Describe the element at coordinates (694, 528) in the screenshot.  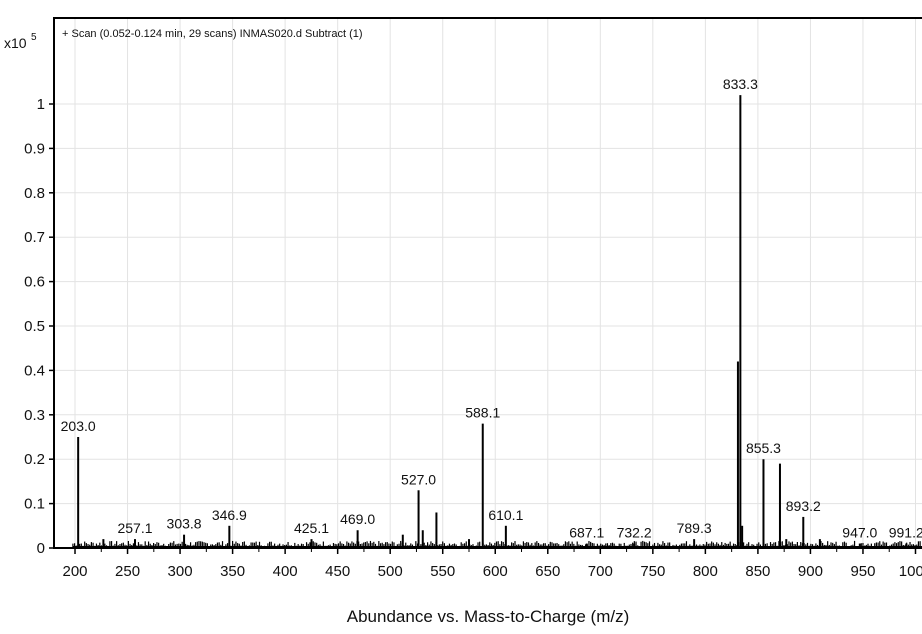
I see `peak-label: 789.3` at that location.